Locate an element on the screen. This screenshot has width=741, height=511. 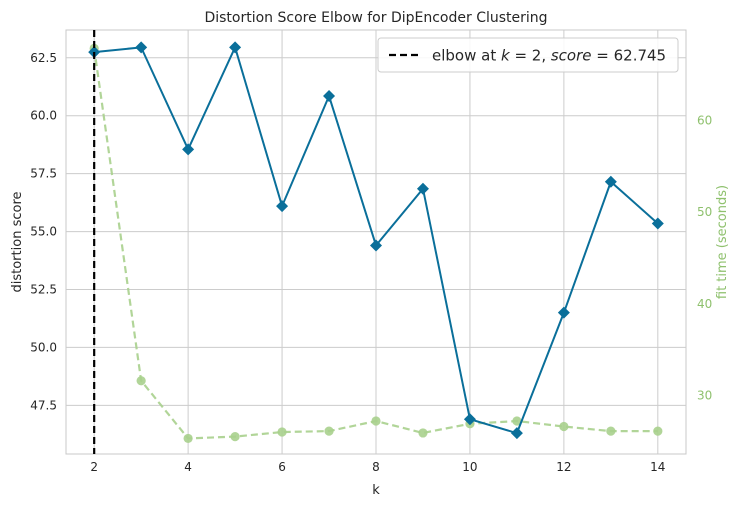
y-tick-label: 55.0 is located at coordinates (43, 232).